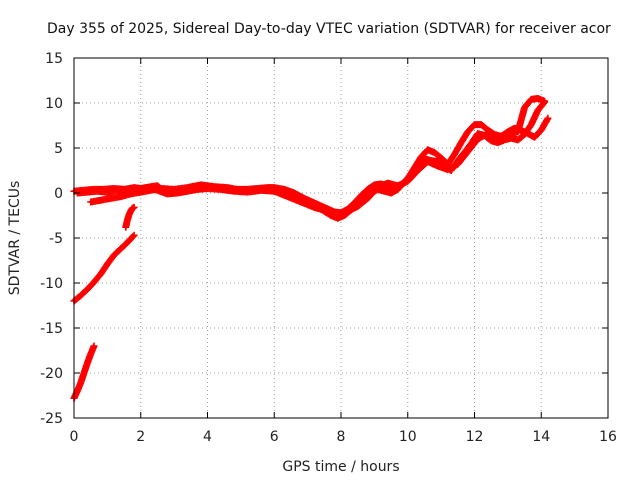 The width and height of the screenshot is (640, 480). Describe the element at coordinates (274, 437) in the screenshot. I see `x-tick-label: 6` at that location.